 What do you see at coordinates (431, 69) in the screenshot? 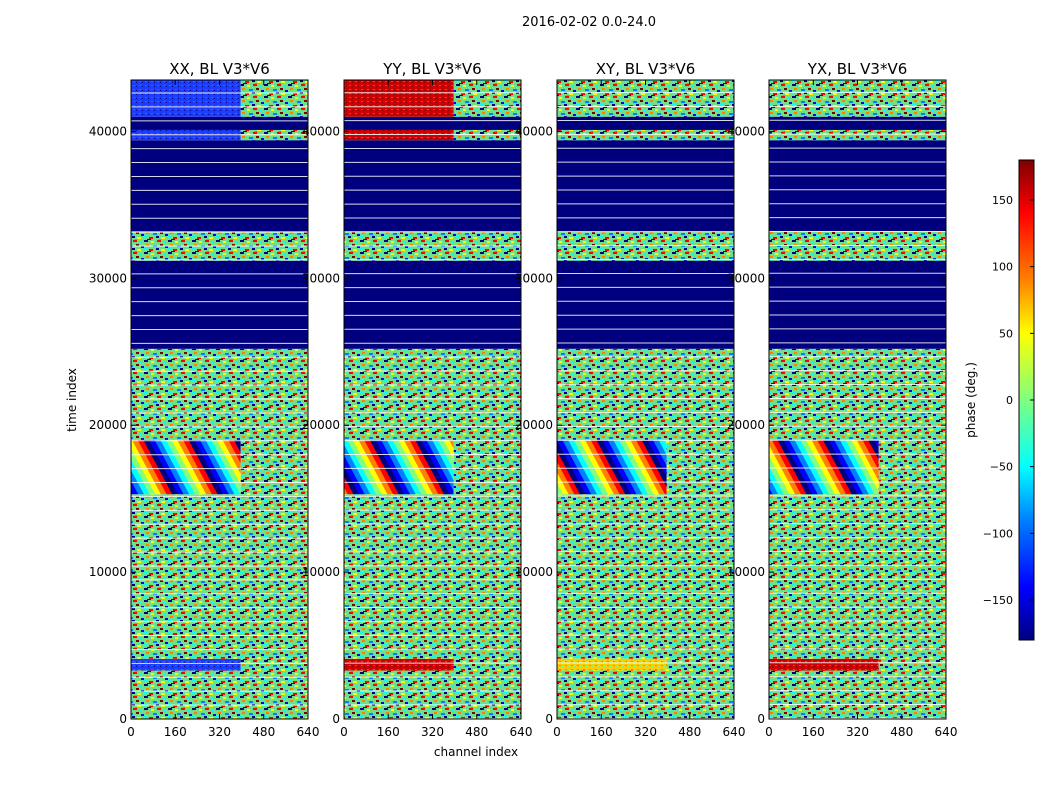
I see `panel-title: YY, BL V3*V6` at bounding box center [431, 69].